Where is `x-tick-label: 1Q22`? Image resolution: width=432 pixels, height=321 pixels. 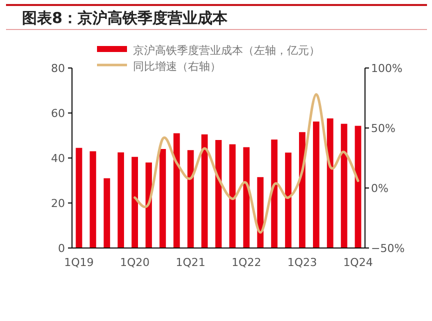 x-tick-label: 1Q22 is located at coordinates (247, 262).